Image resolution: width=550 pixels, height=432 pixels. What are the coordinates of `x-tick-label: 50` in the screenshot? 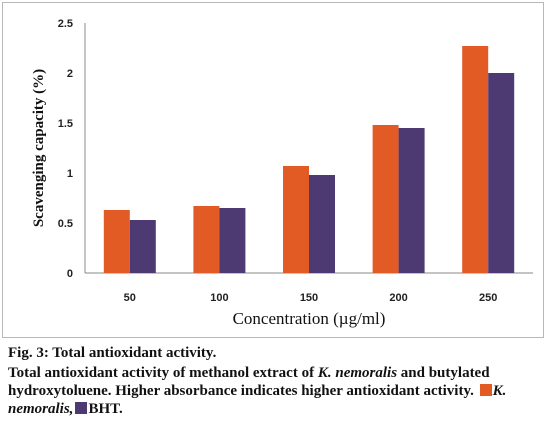 It's located at (130, 298).